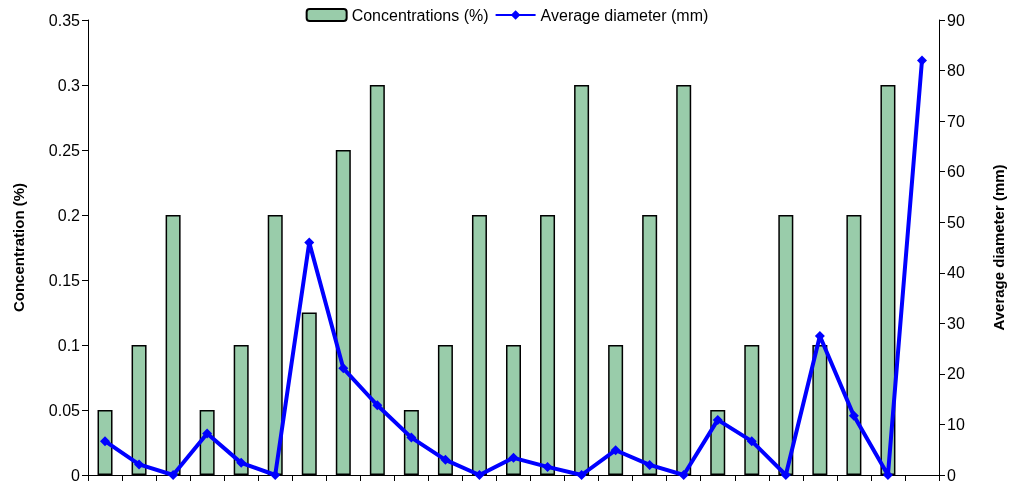 This screenshot has height=485, width=1014. What do you see at coordinates (64, 410) in the screenshot?
I see `y-tick-label: 0.05` at bounding box center [64, 410].